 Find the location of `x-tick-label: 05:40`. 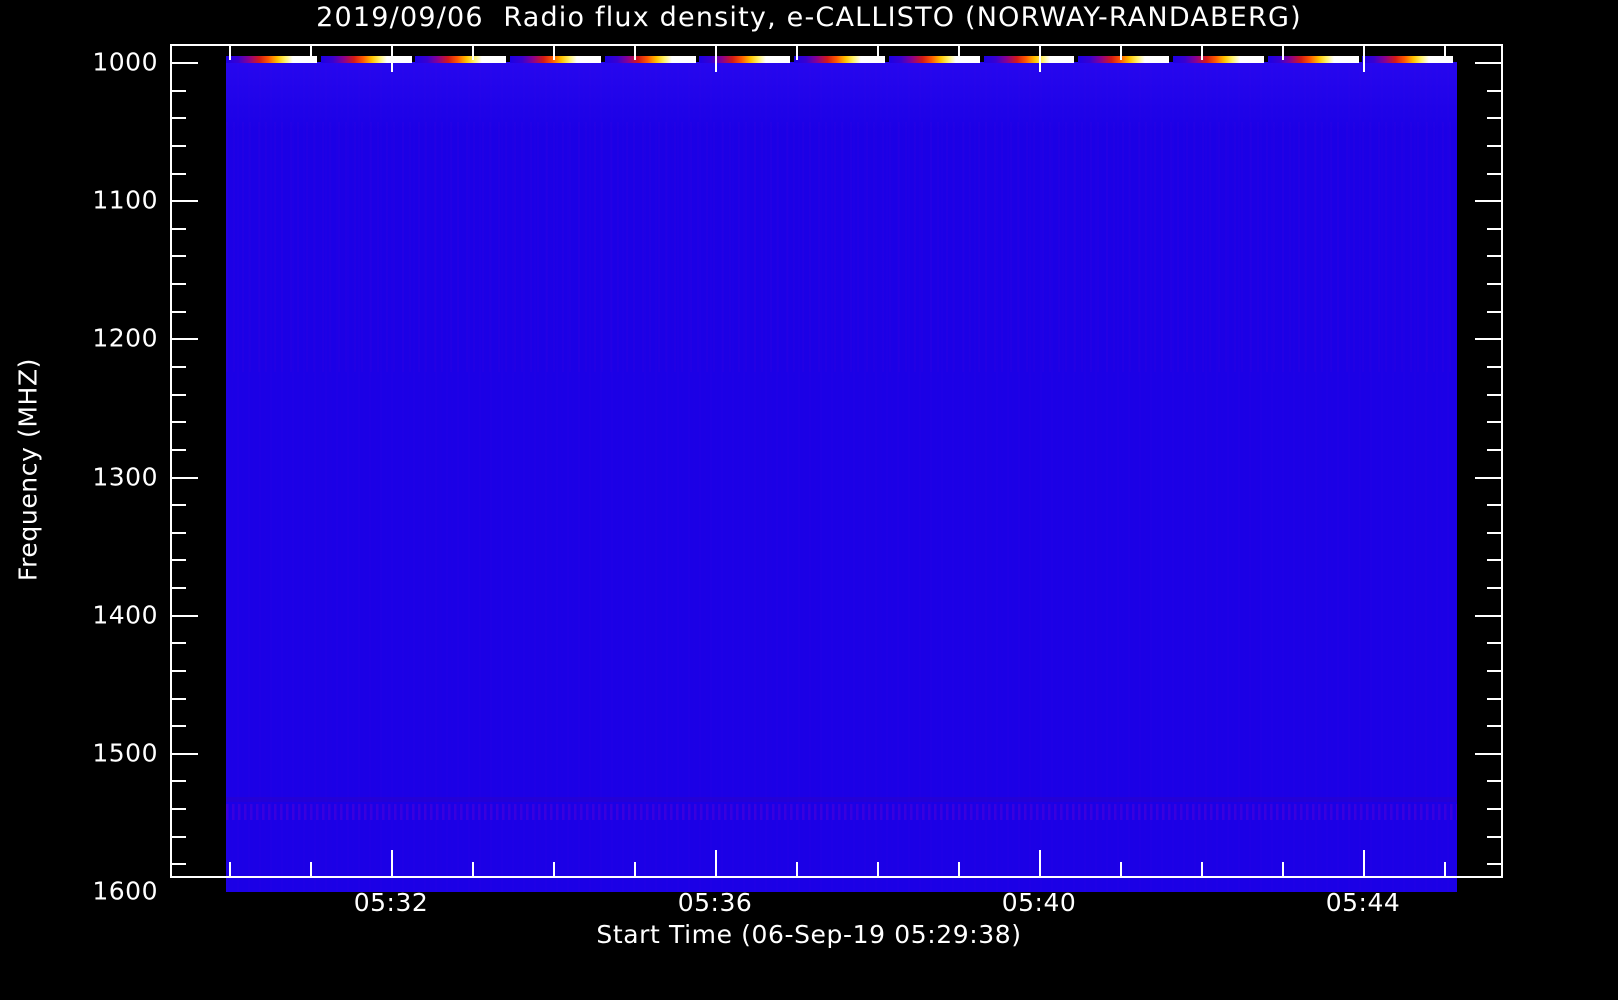

x-tick-label: 05:40 is located at coordinates (1039, 902).